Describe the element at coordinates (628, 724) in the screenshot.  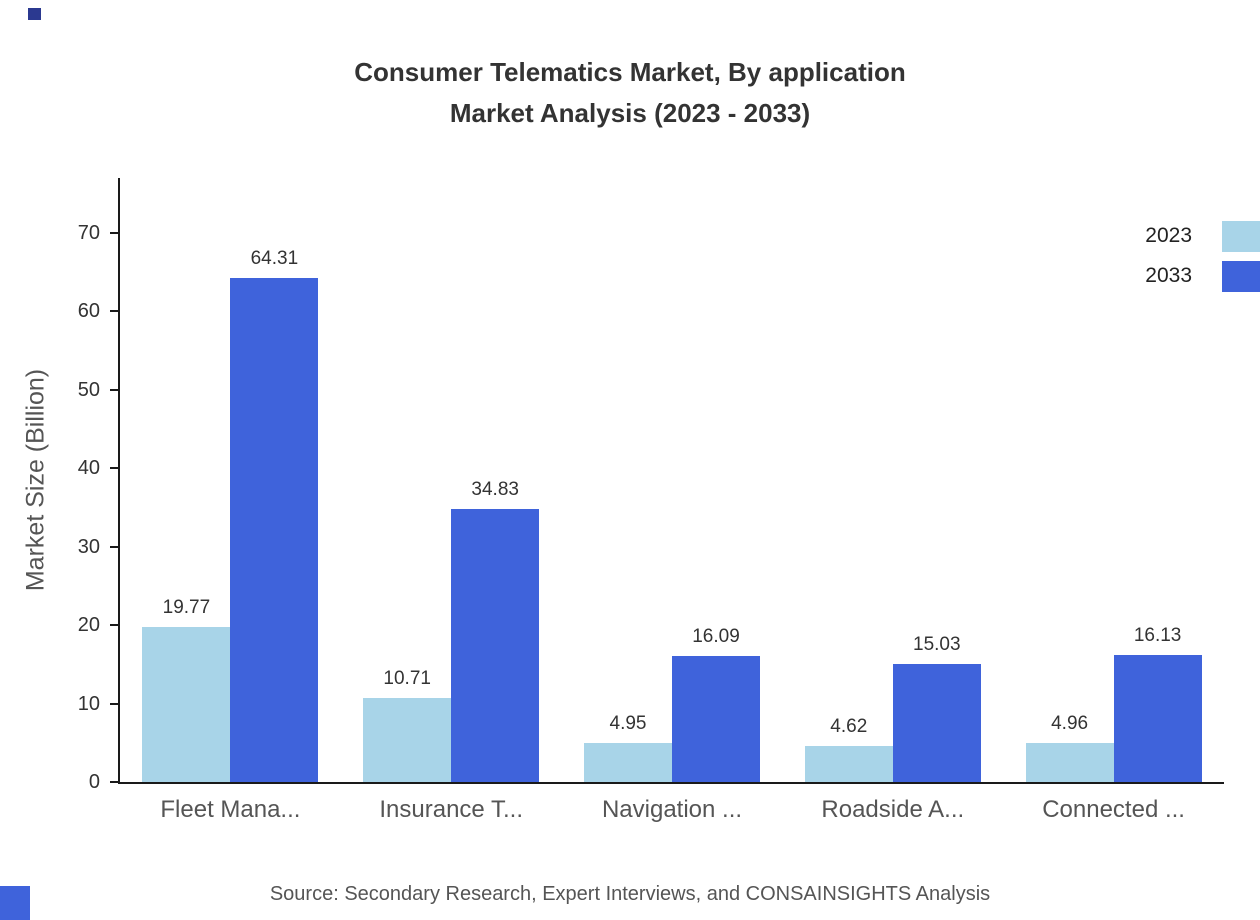
I see `bar-value-label: 4.95` at that location.